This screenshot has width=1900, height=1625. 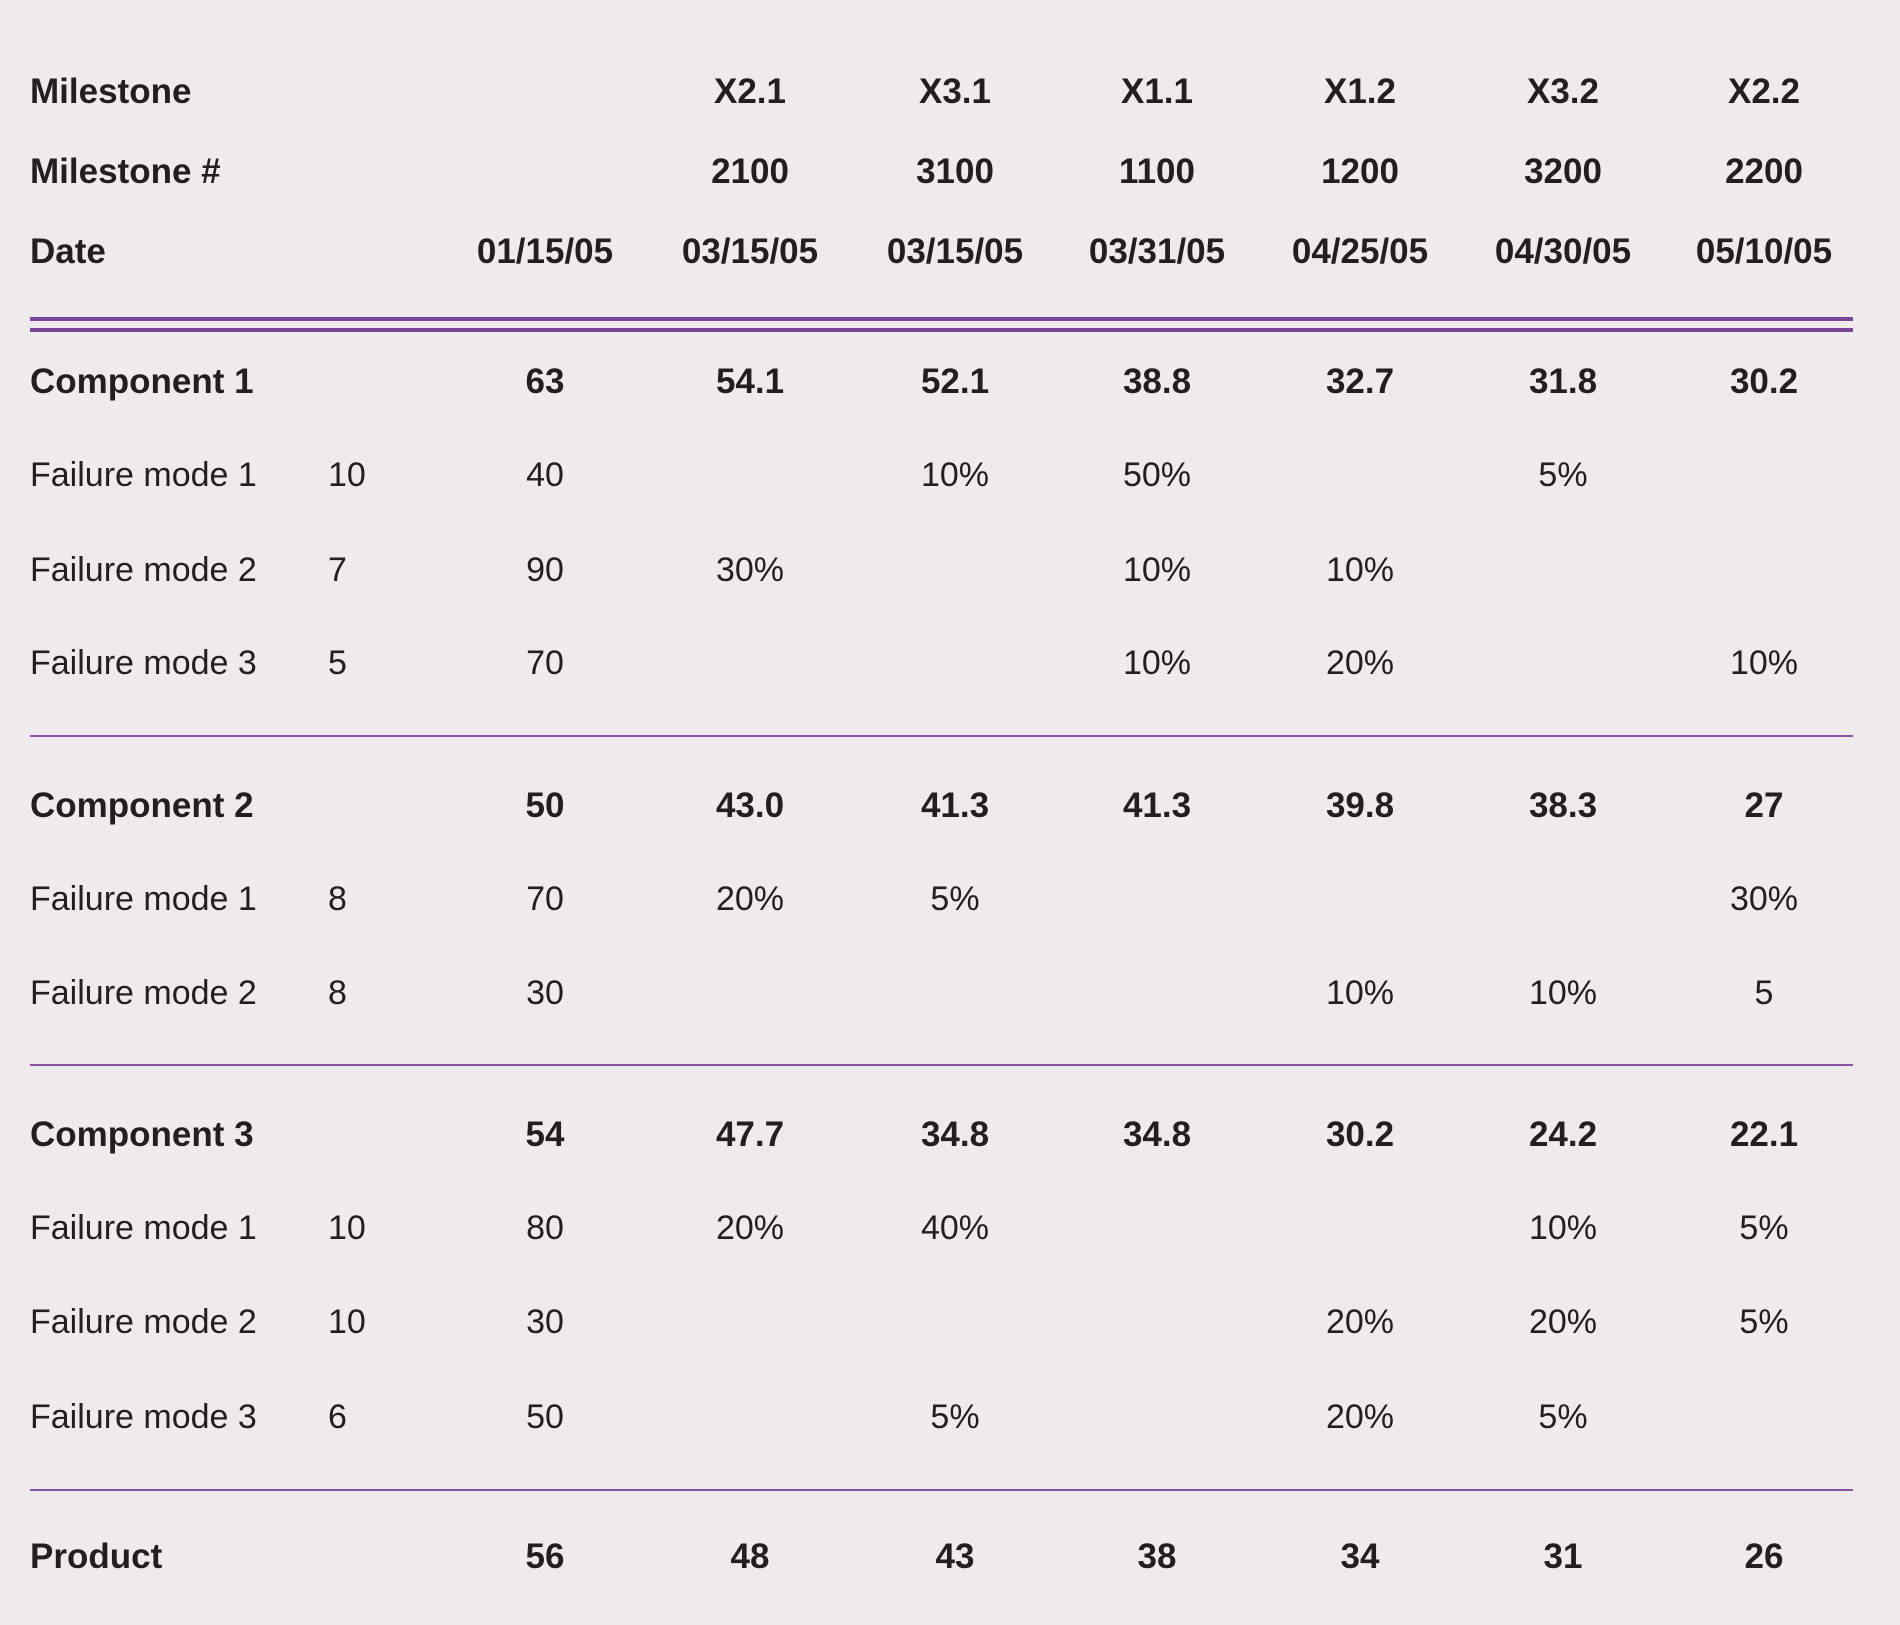 I want to click on component-name: Component 1, so click(x=142, y=381).